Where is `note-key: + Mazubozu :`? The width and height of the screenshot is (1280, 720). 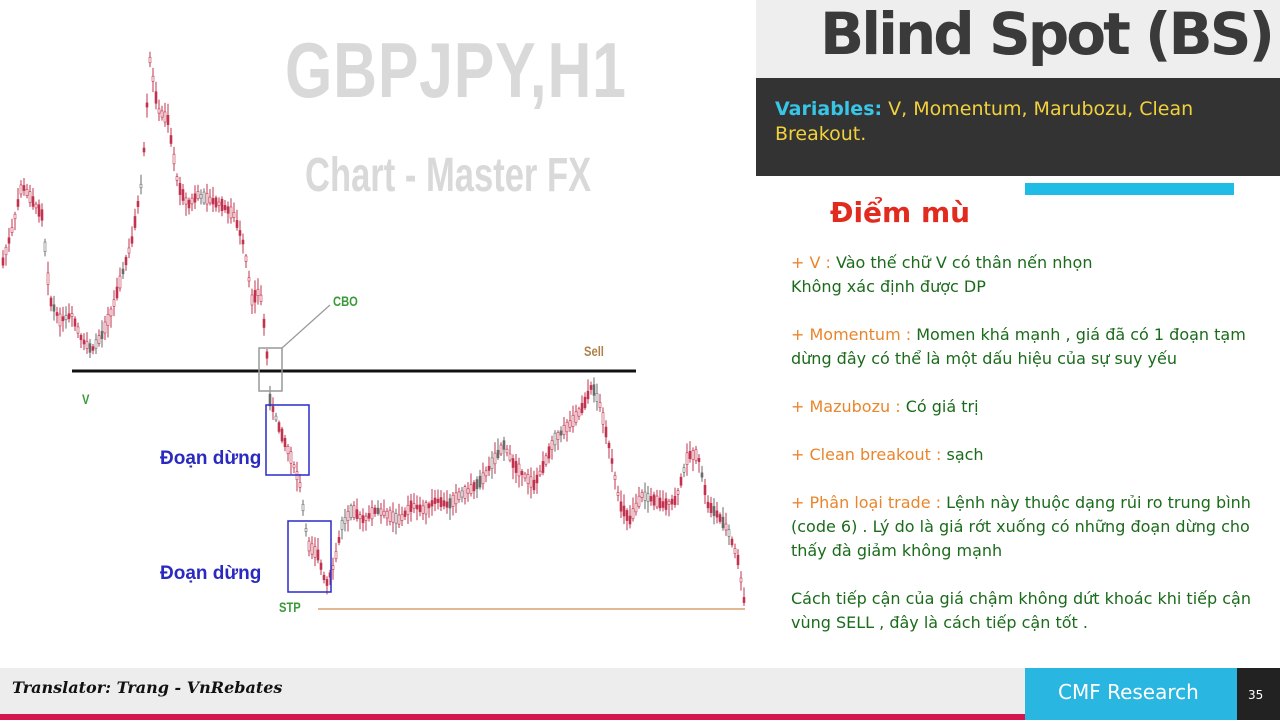
note-key: + Mazubozu : is located at coordinates (848, 406).